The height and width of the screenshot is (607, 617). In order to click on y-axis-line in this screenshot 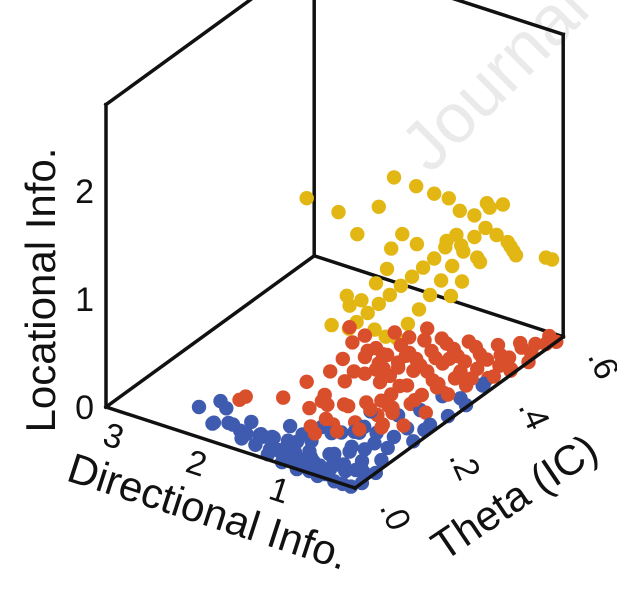, I will do `click(459, 412)`.